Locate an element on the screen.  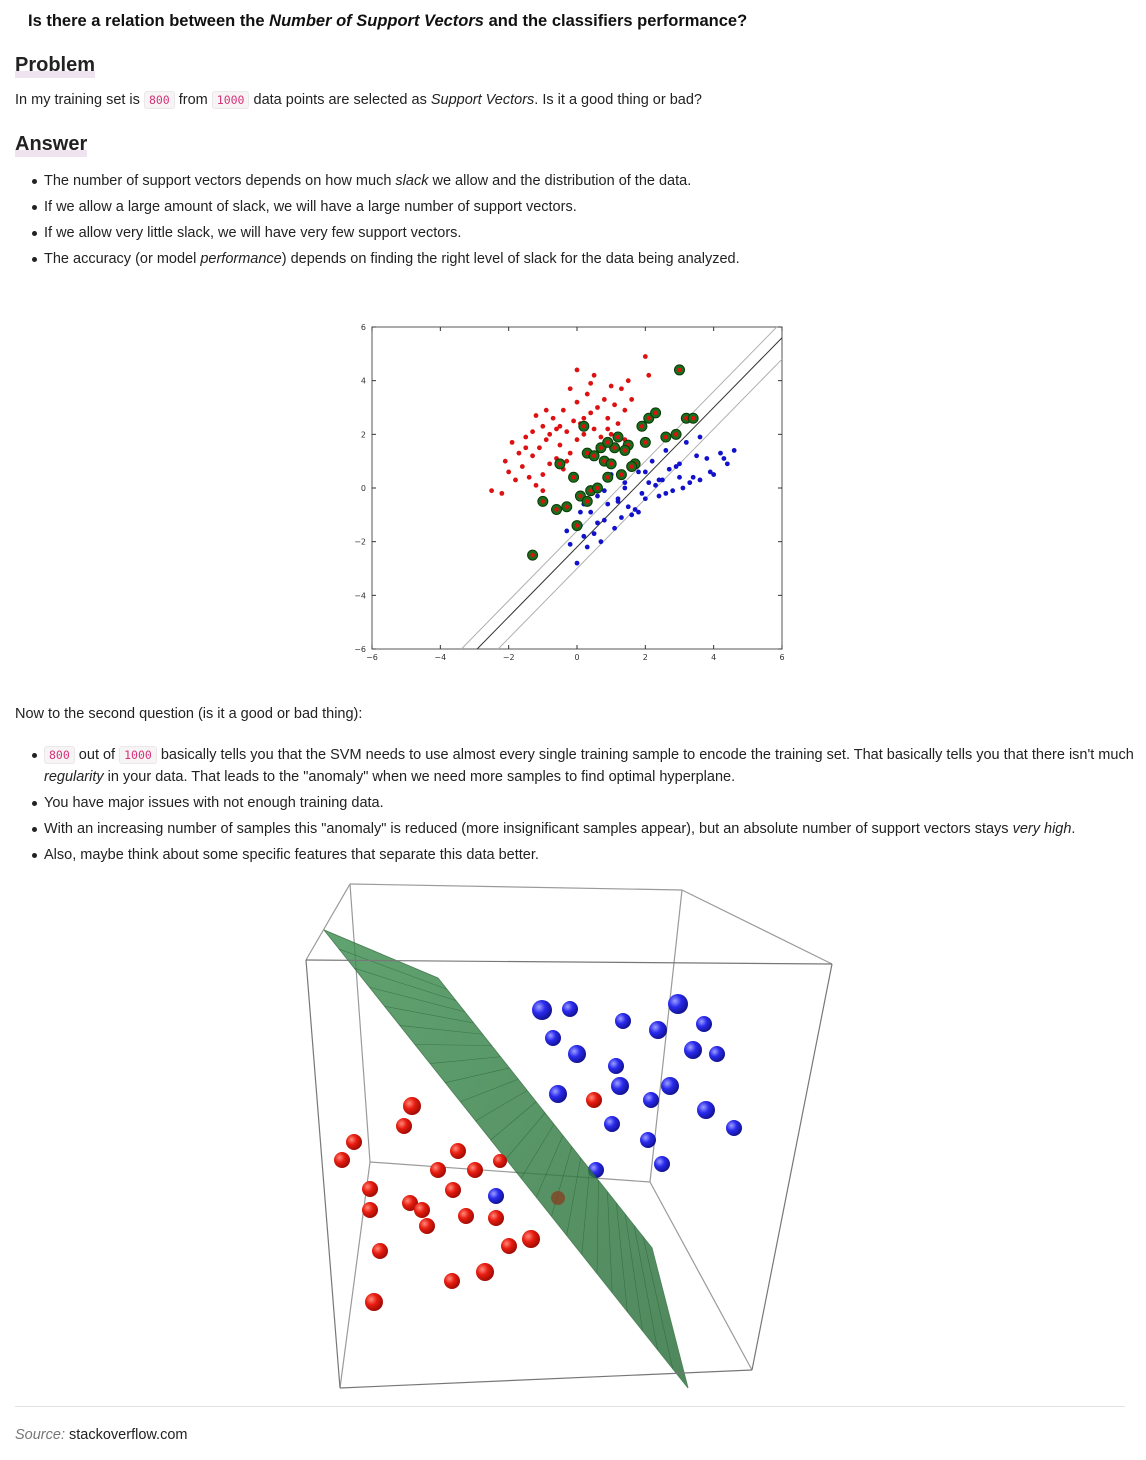
svm-scatter-chart: −6 −4 −2 0 2 4 6 6 4 2 0 −2 −4 −6 is located at coordinates (569, 492).